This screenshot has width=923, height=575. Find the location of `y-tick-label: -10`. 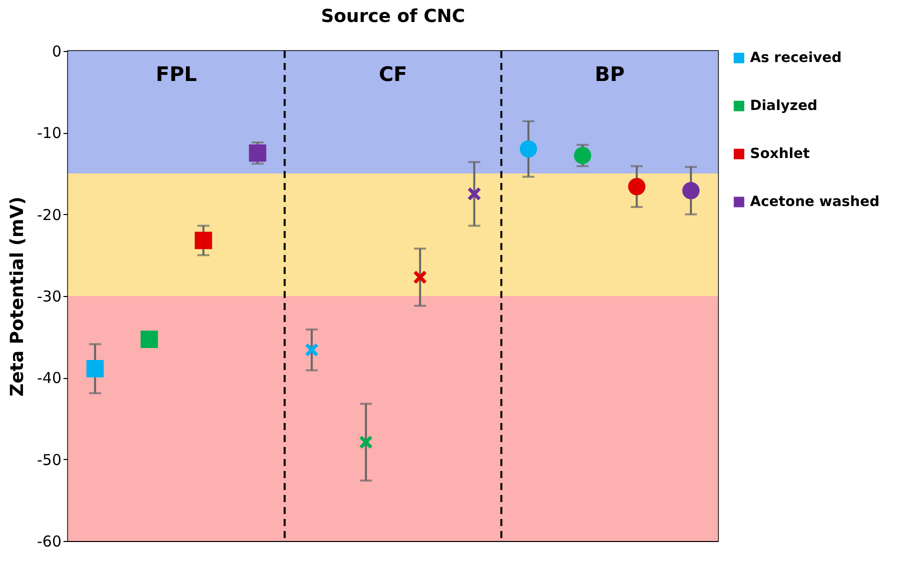

y-tick-label: -10 is located at coordinates (49, 133).